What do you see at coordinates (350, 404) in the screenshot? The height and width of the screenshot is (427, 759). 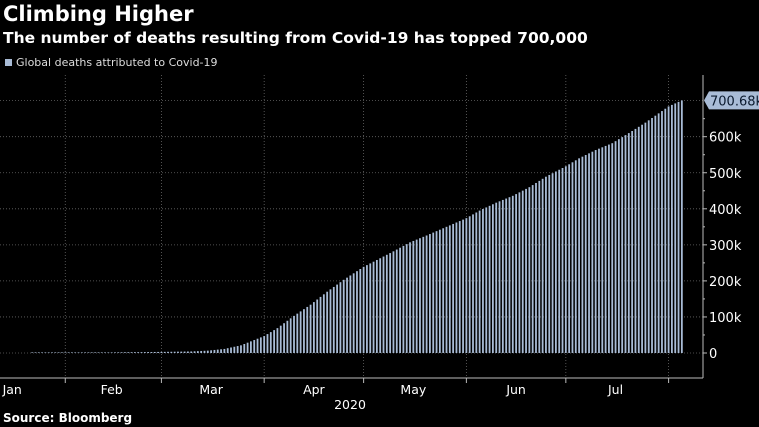 I see `x-year-label: 2020` at bounding box center [350, 404].